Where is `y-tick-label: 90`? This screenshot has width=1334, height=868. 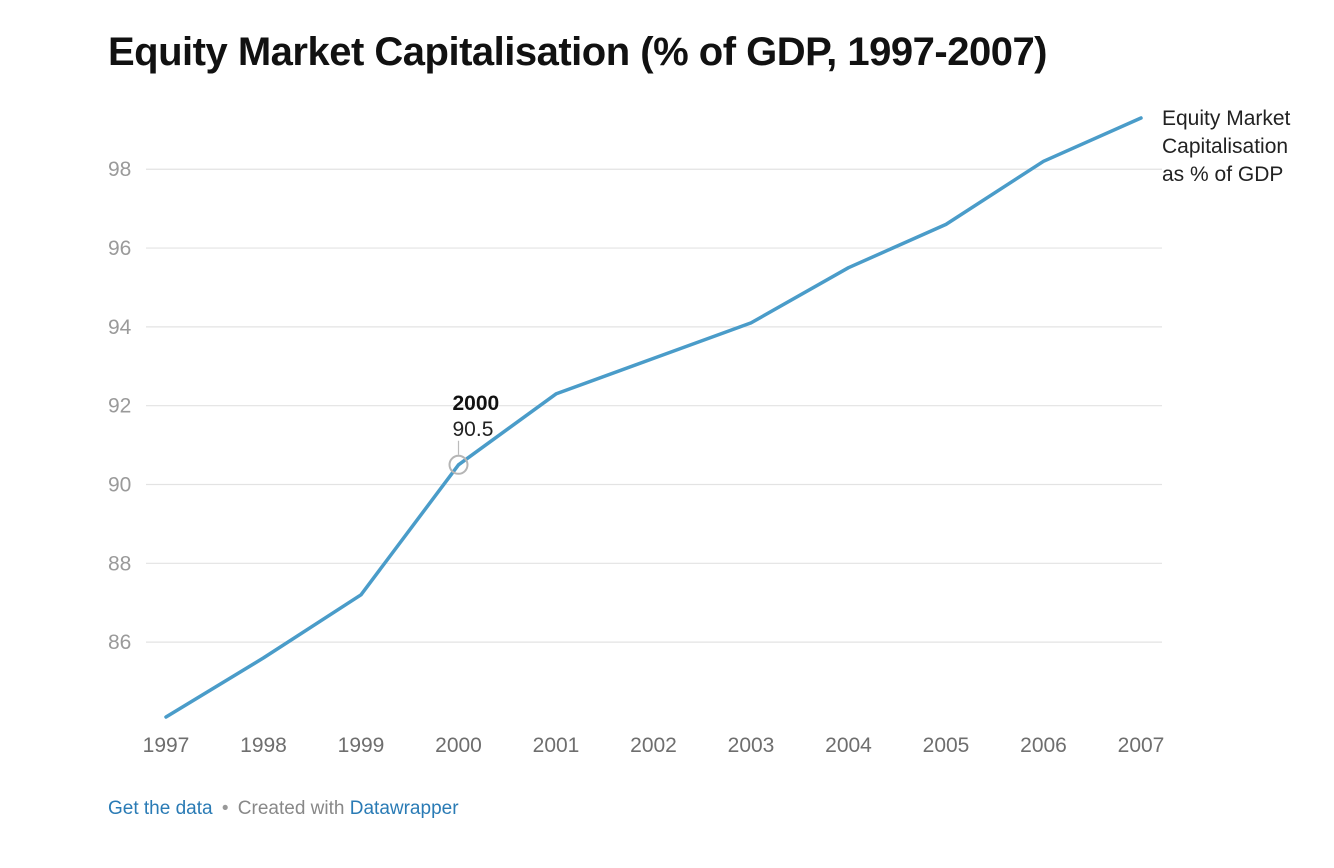
y-tick-label: 90 is located at coordinates (119, 484).